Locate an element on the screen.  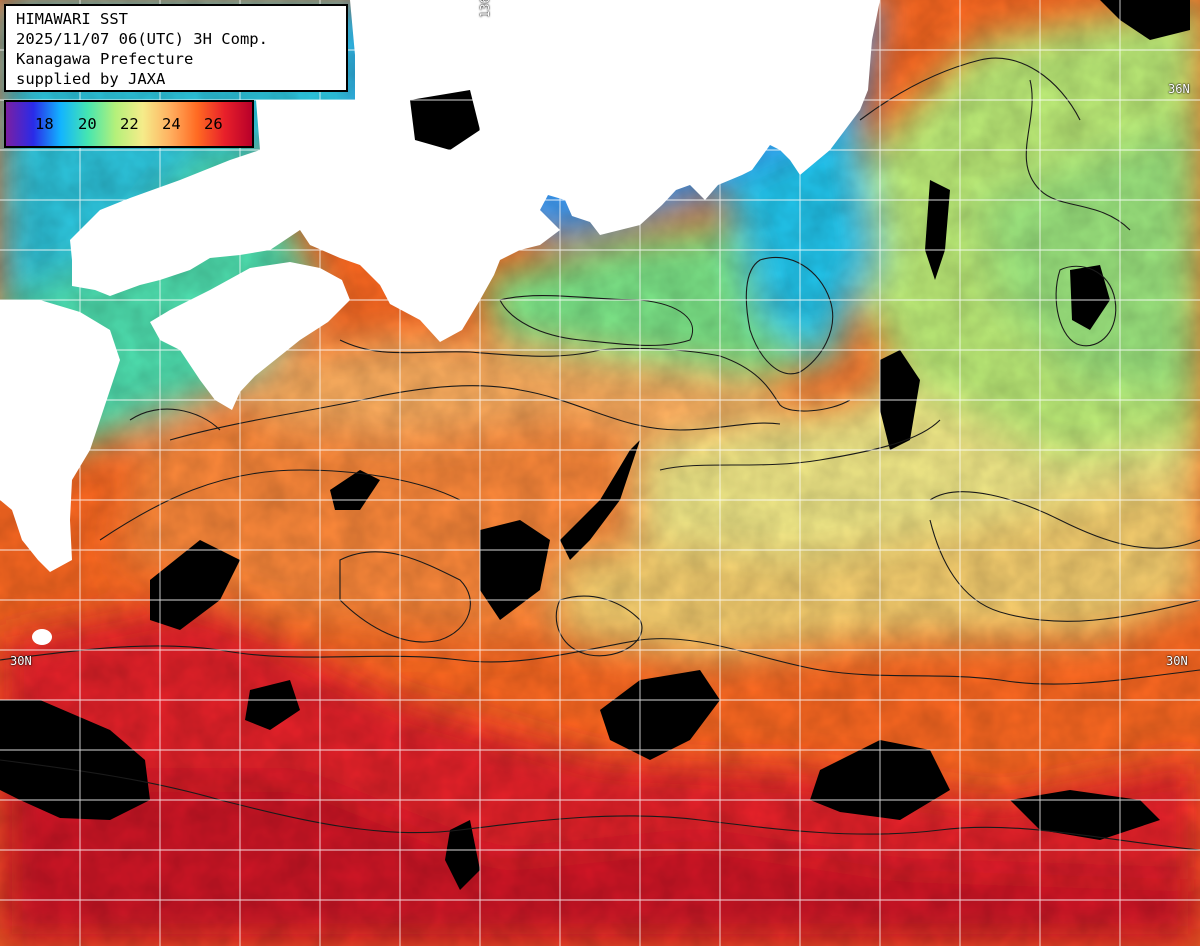
cloud-nw is located at coordinates (445, 120).